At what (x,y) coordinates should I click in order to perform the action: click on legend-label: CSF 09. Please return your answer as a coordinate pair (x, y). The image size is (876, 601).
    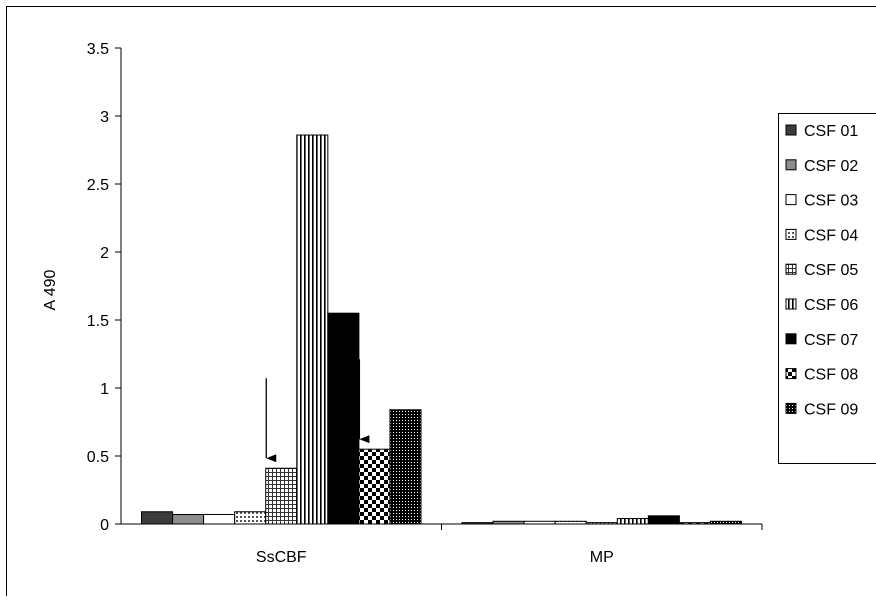
    Looking at the image, I should click on (831, 409).